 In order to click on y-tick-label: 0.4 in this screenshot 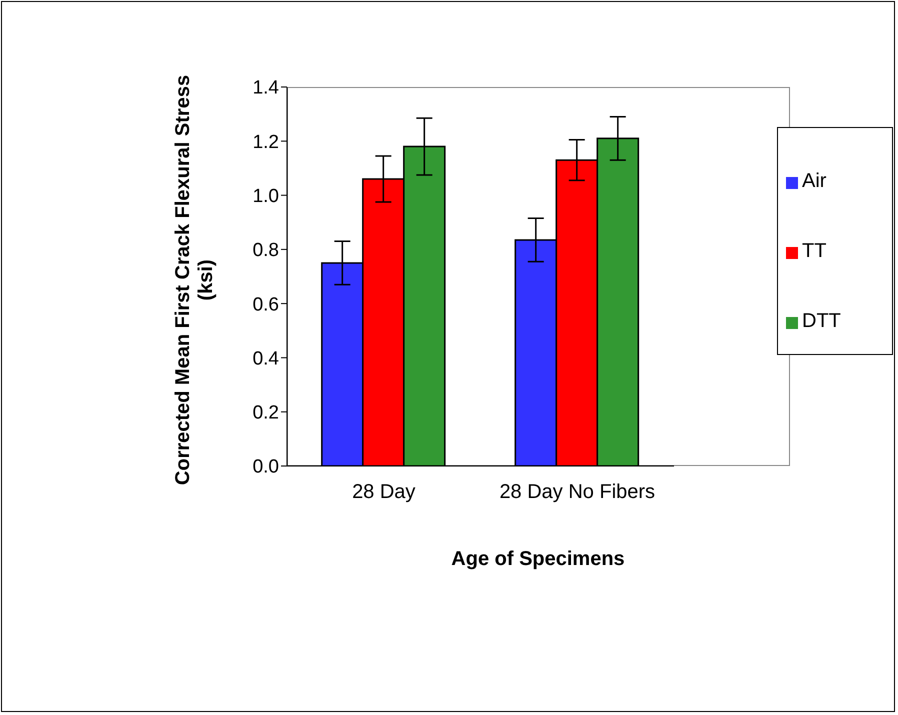, I will do `click(266, 359)`.